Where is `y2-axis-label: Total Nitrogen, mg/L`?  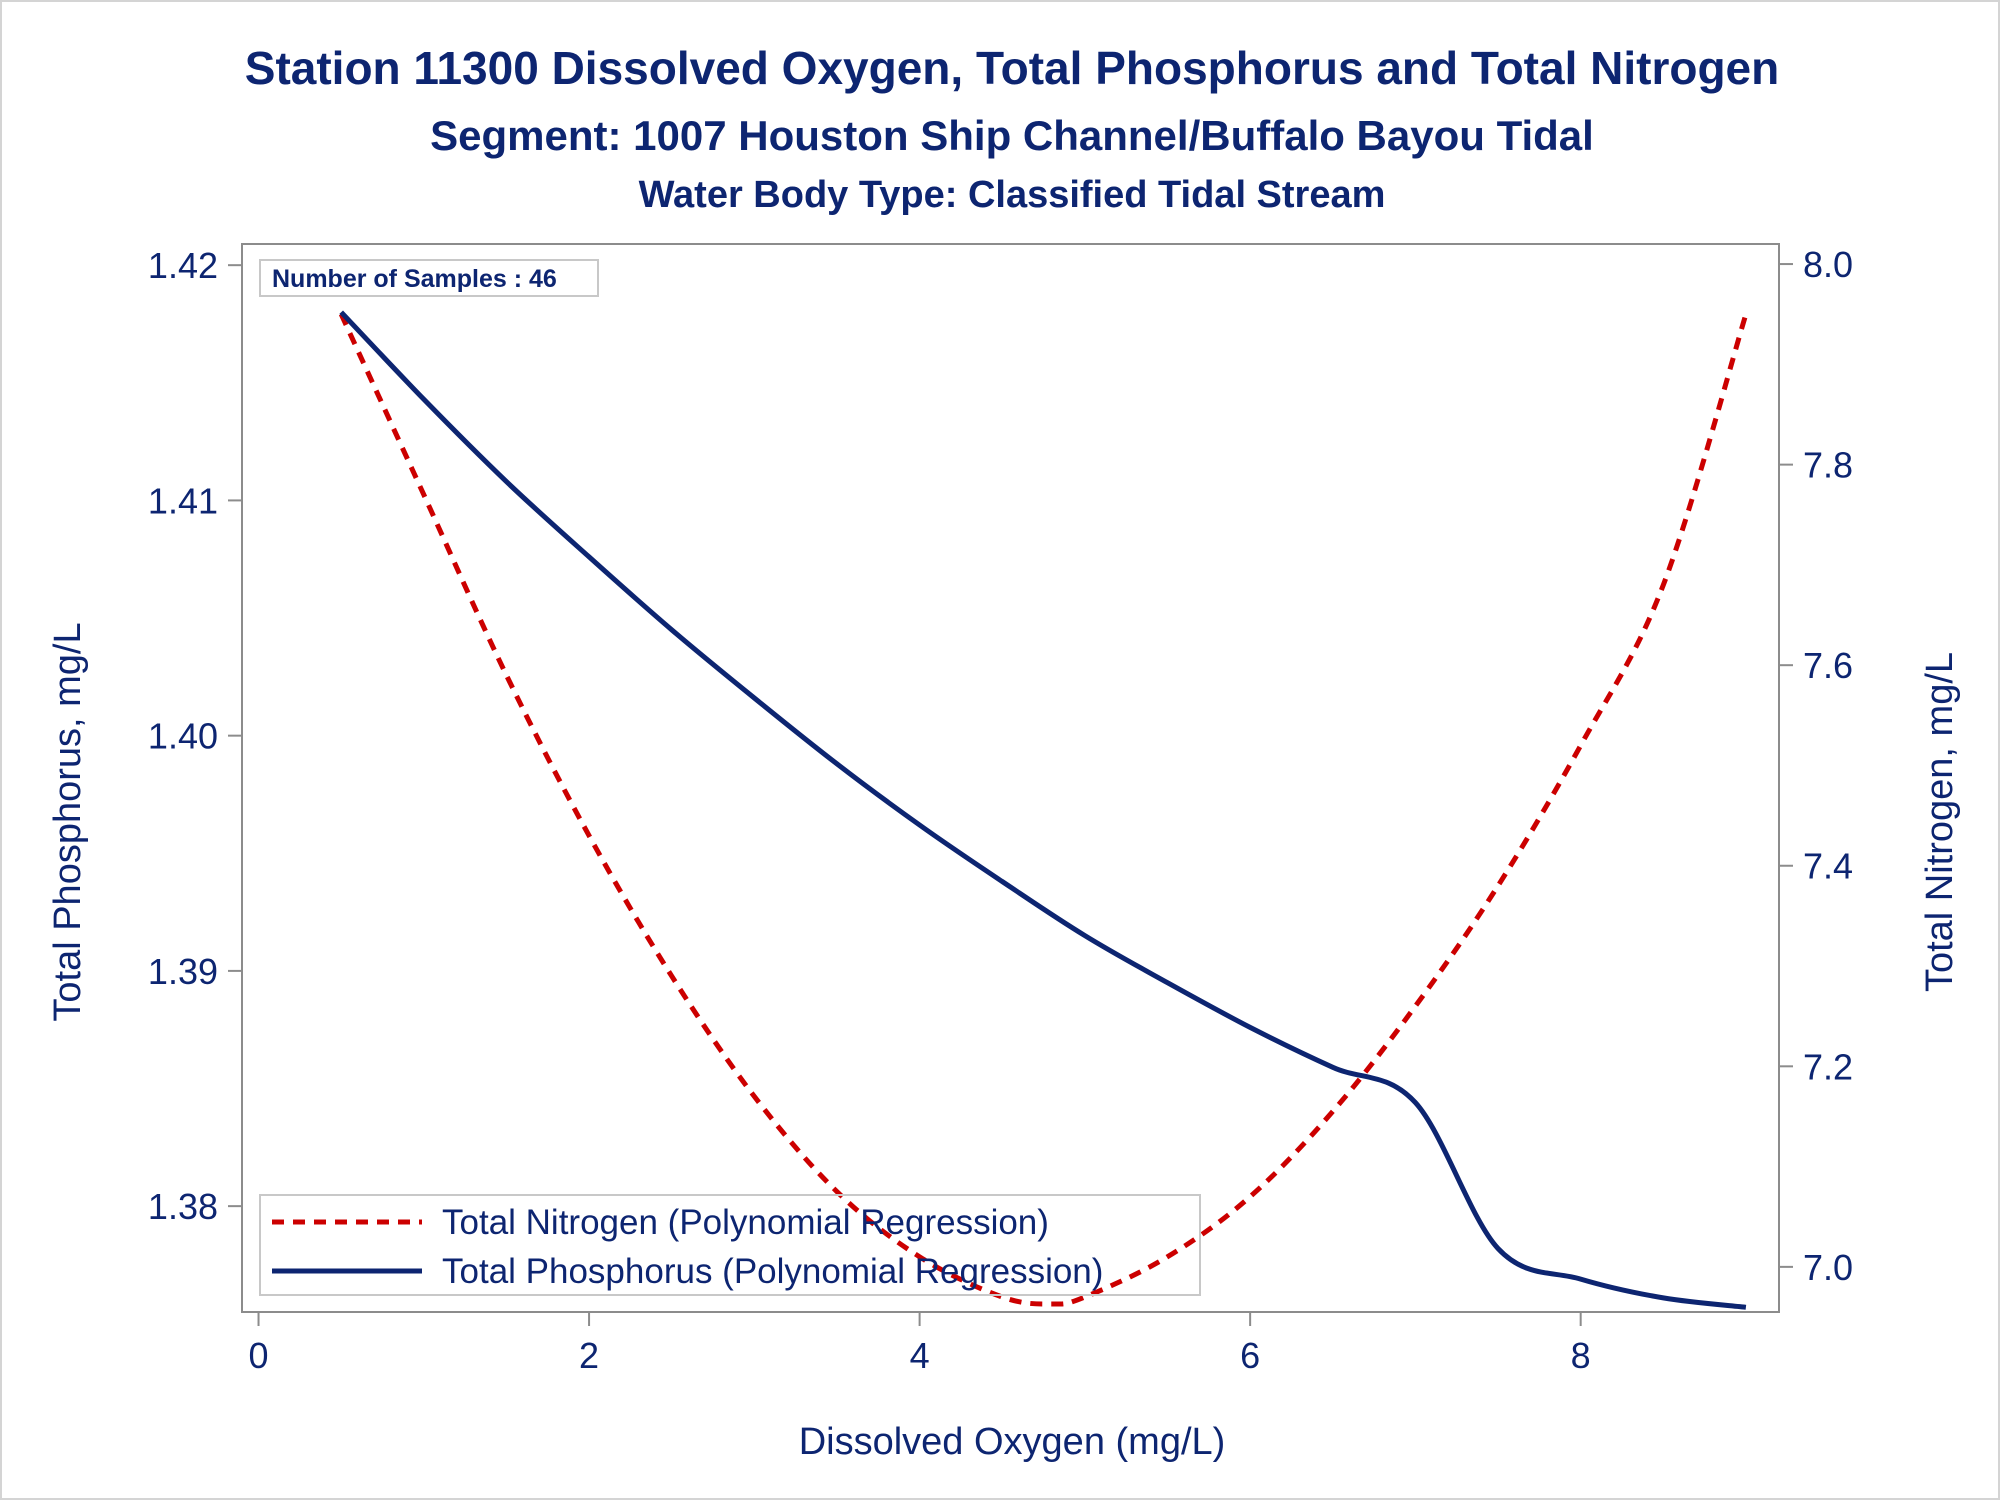
y2-axis-label: Total Nitrogen, mg/L is located at coordinates (1940, 822).